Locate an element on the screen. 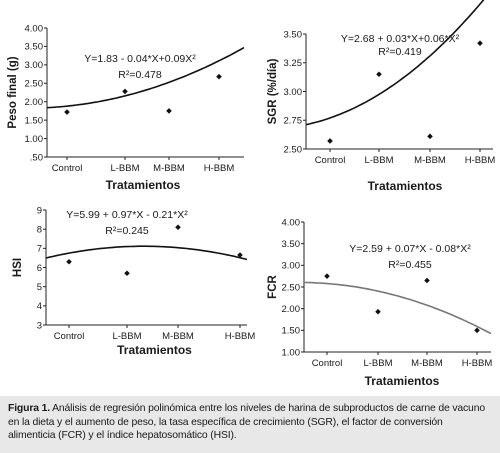  r-squared: R²=0.478 is located at coordinates (140, 75).